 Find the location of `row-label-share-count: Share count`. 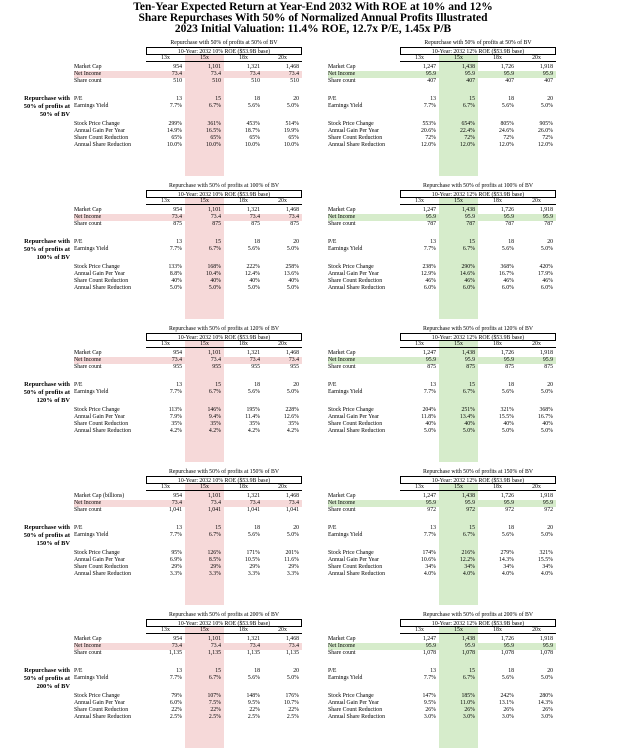

row-label-share-count: Share count is located at coordinates (88, 510).